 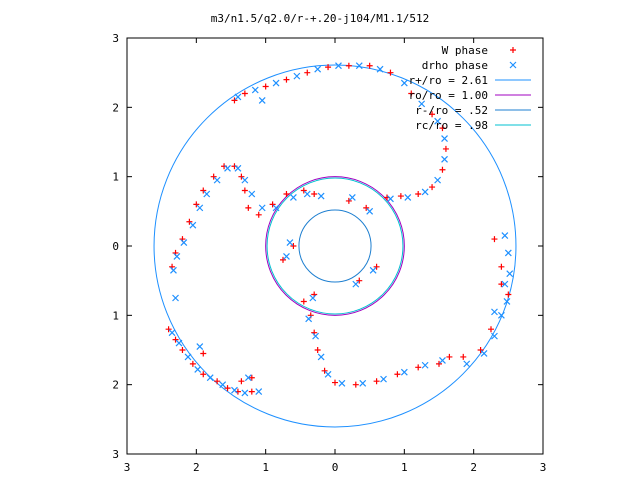 What do you see at coordinates (451, 110) in the screenshot?
I see `legend-label: r-/ro = .52` at bounding box center [451, 110].